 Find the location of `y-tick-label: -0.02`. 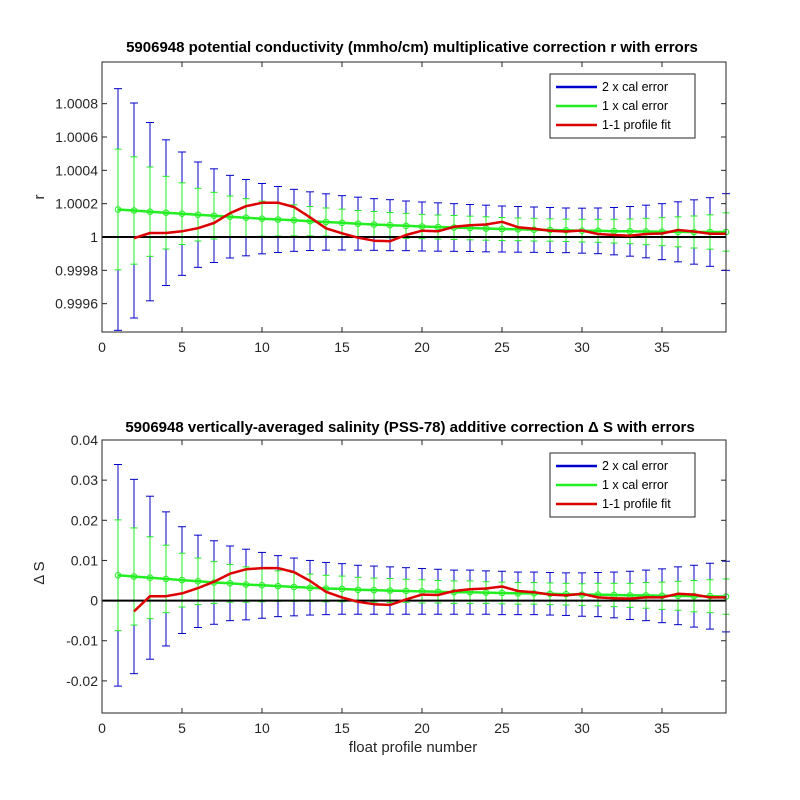

y-tick-label: -0.02 is located at coordinates (82, 681).